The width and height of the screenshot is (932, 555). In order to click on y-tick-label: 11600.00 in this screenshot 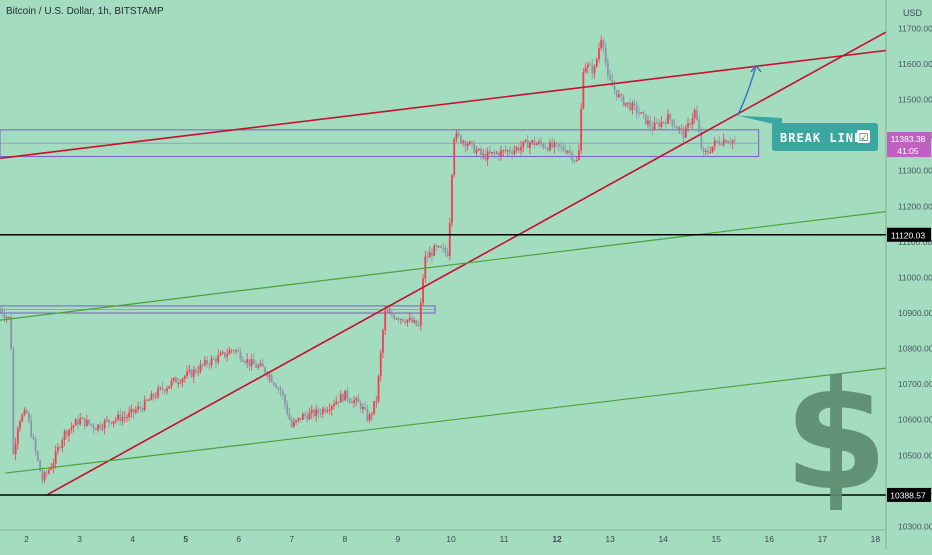, I will do `click(915, 64)`.